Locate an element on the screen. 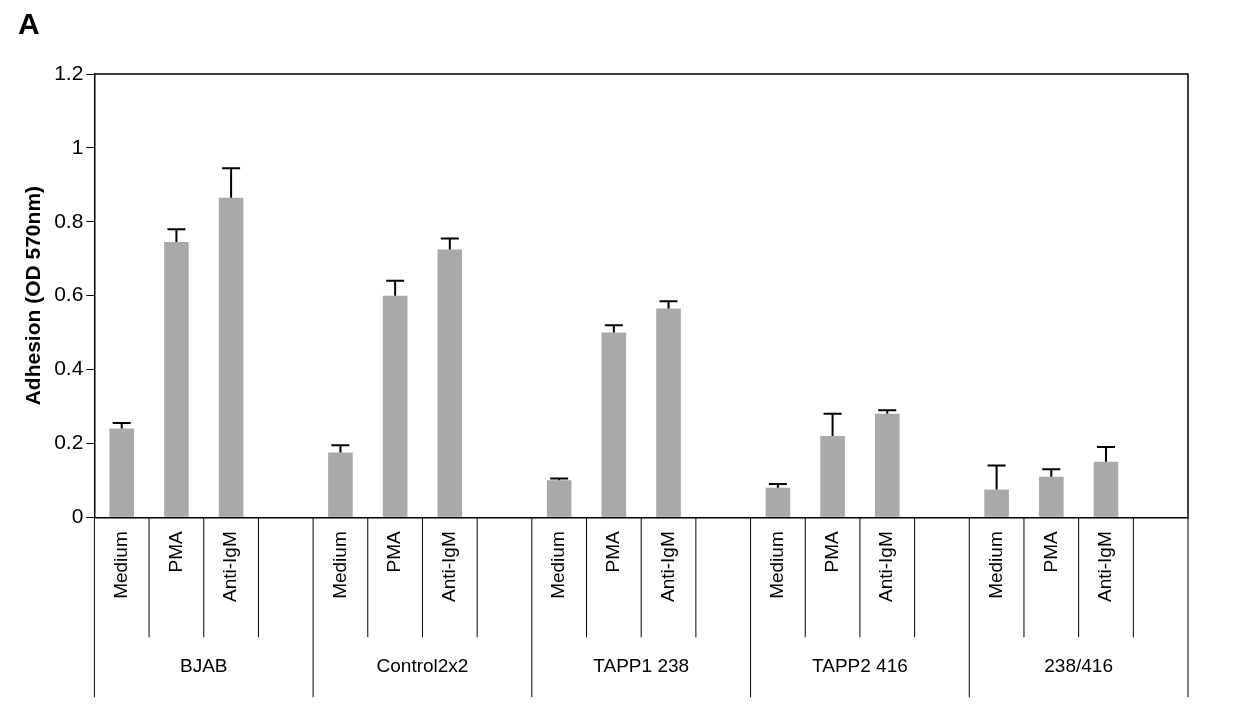  y-tick-label: 0.2 is located at coordinates (69, 442).